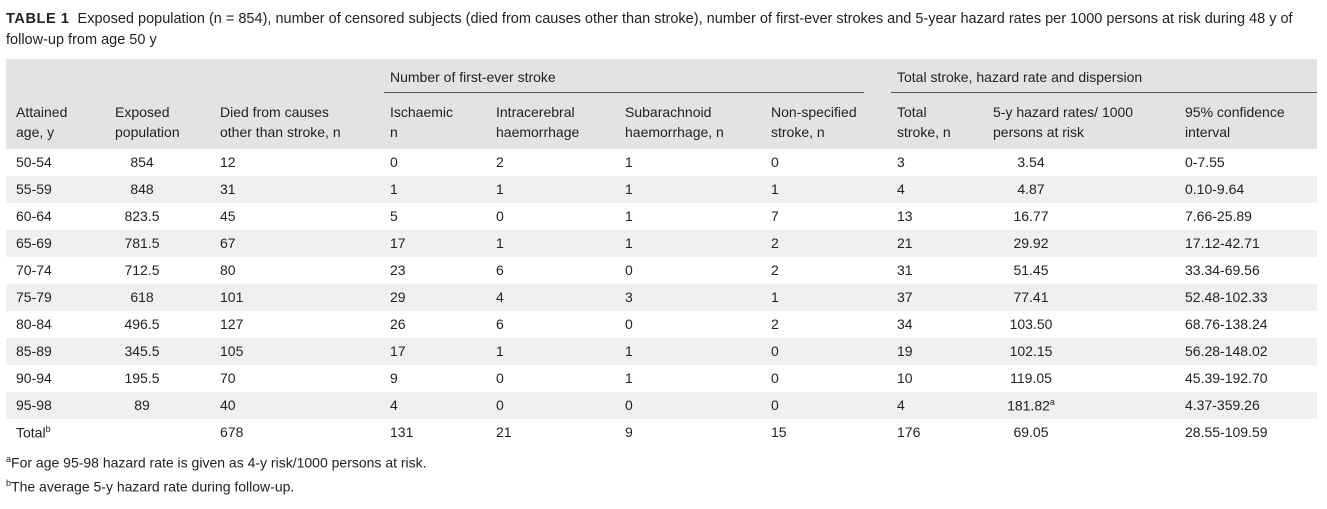 The image size is (1327, 509). I want to click on cell-exposed: 89, so click(142, 405).